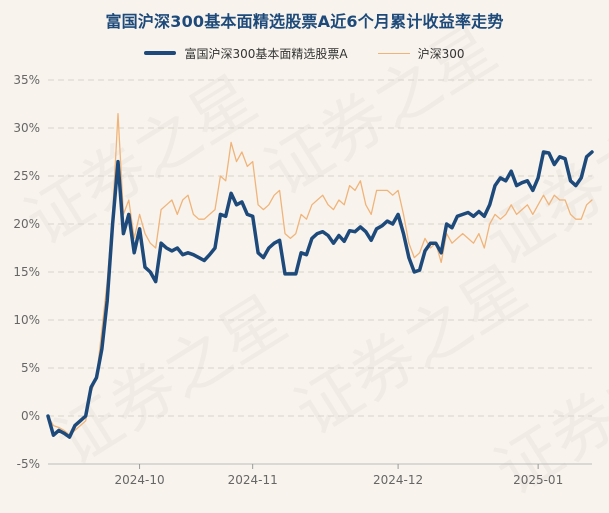 Image resolution: width=609 pixels, height=513 pixels. I want to click on y-tick-label: 20%, so click(26, 224).